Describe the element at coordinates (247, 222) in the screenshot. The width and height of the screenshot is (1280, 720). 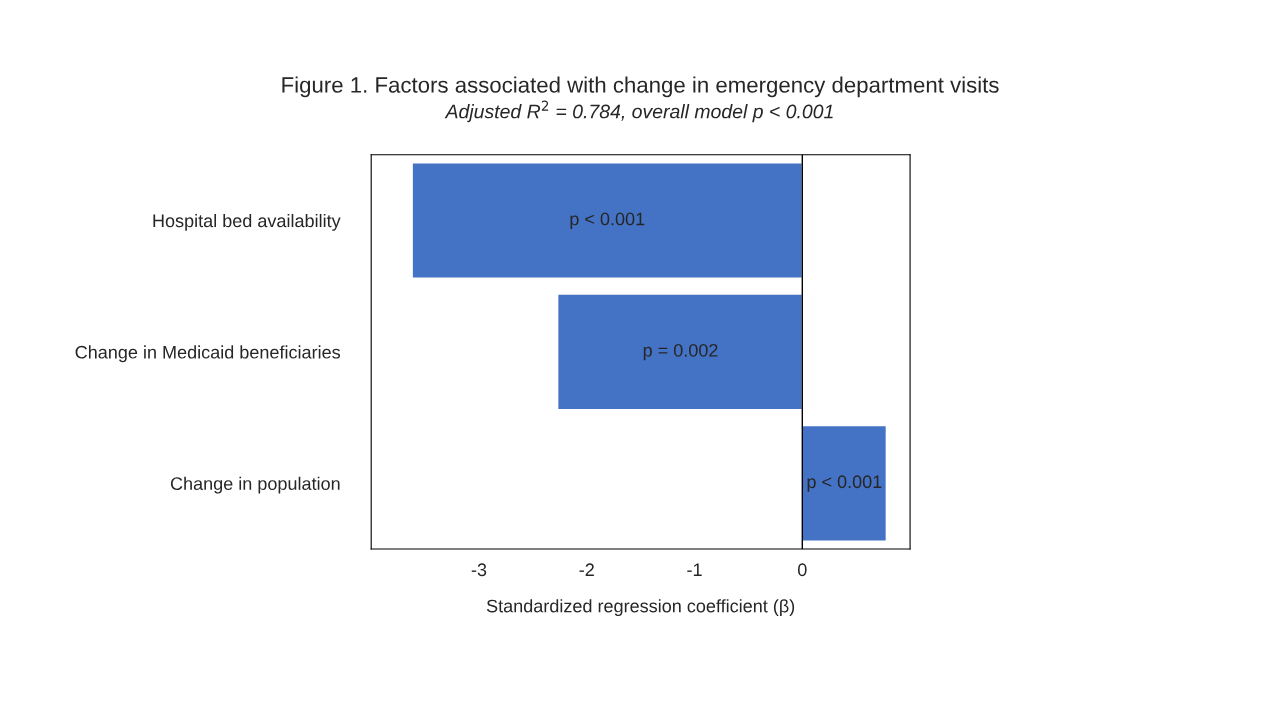
I see `y-tick-label: Hospital bed availability` at that location.